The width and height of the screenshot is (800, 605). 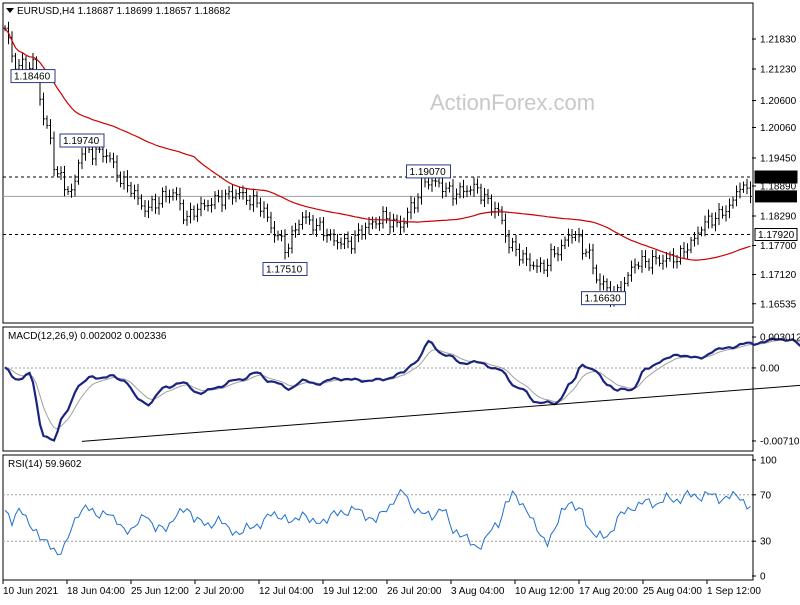 I want to click on x-axis-label: 10 Jun 2021, so click(x=30, y=591).